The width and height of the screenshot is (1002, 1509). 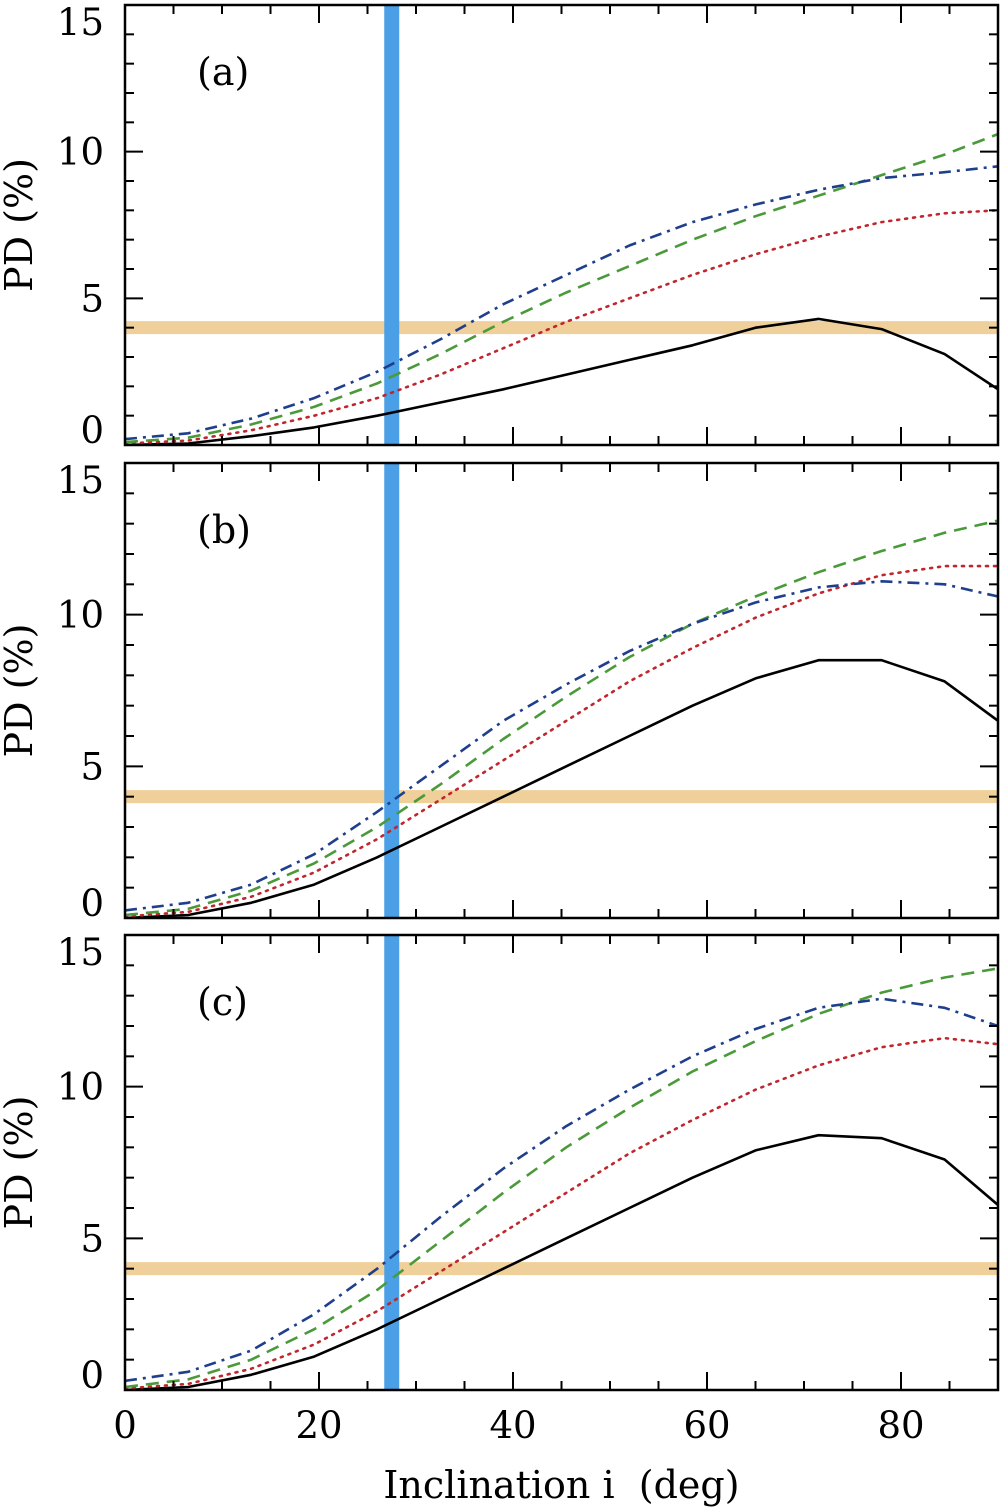 I want to click on series-dotted, so click(x=561, y=327).